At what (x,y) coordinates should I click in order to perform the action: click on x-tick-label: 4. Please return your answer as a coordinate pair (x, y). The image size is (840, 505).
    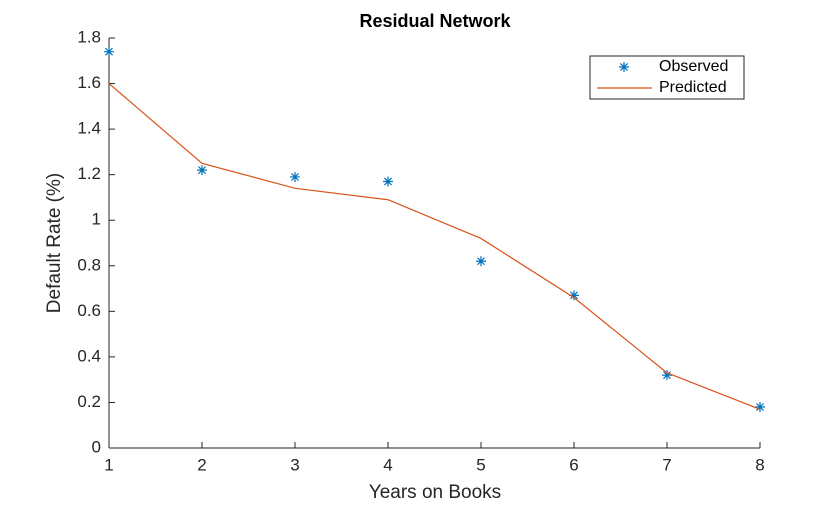
    Looking at the image, I should click on (387, 464).